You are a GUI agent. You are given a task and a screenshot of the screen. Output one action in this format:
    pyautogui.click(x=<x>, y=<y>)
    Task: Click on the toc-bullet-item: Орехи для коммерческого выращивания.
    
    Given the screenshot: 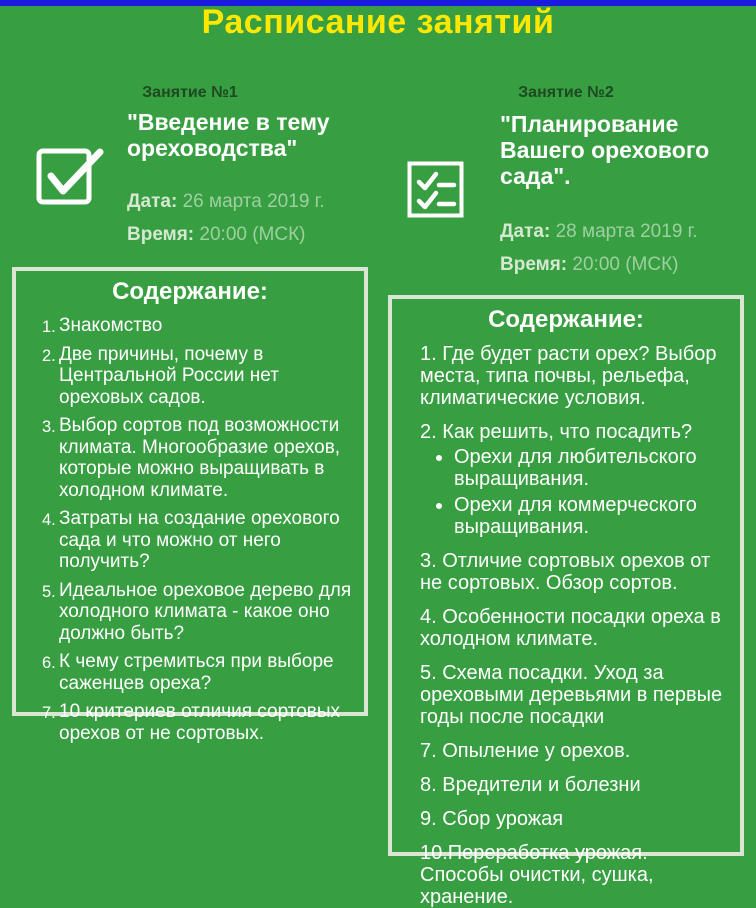 What is the action you would take?
    pyautogui.click(x=590, y=516)
    